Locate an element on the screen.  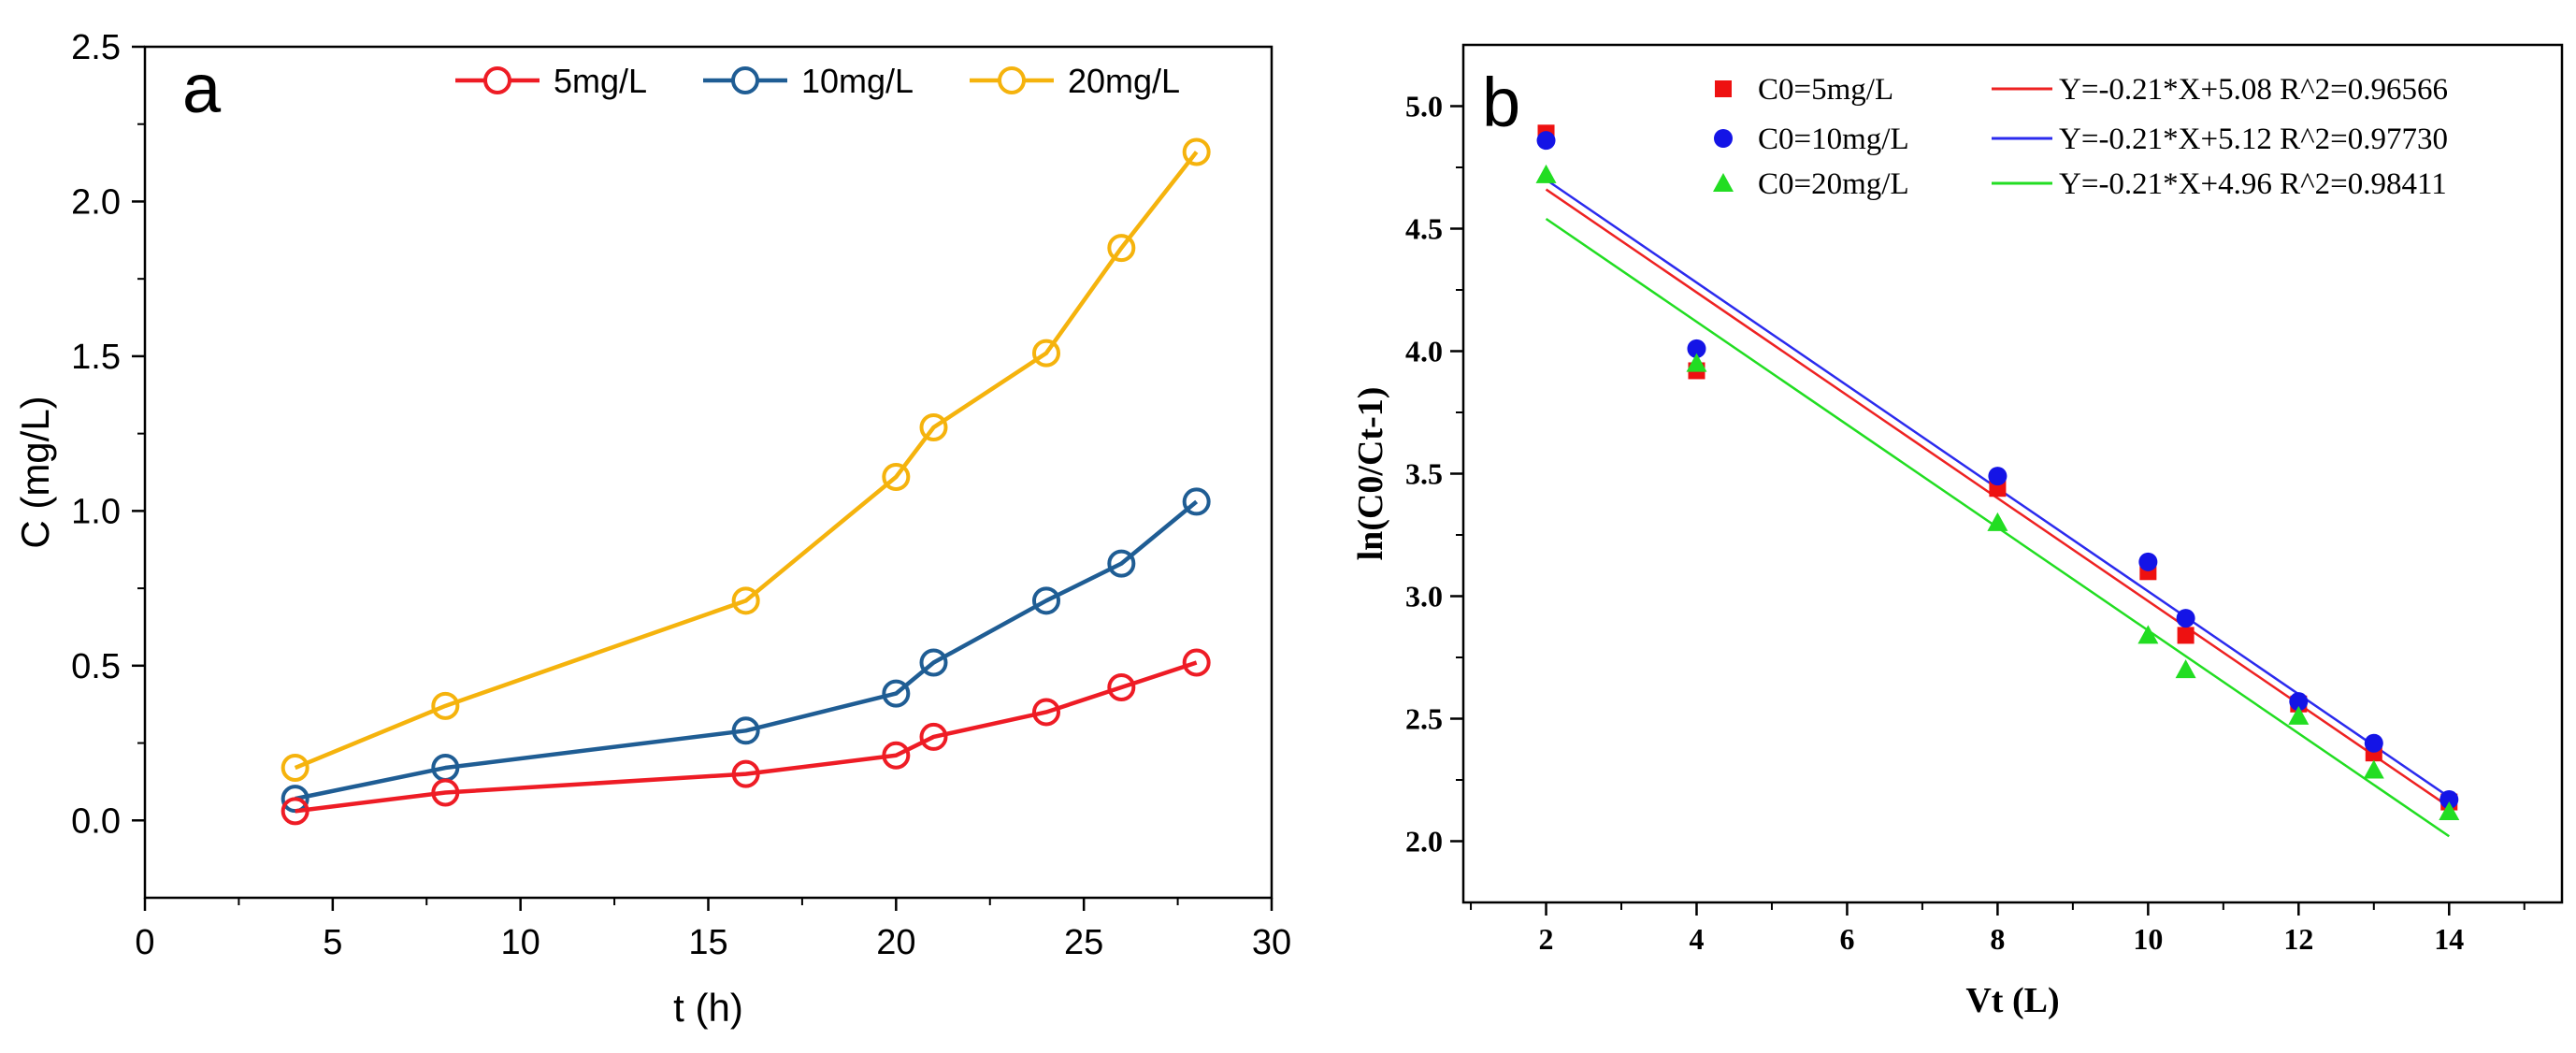
x-tick-label: 25 is located at coordinates (1084, 942).